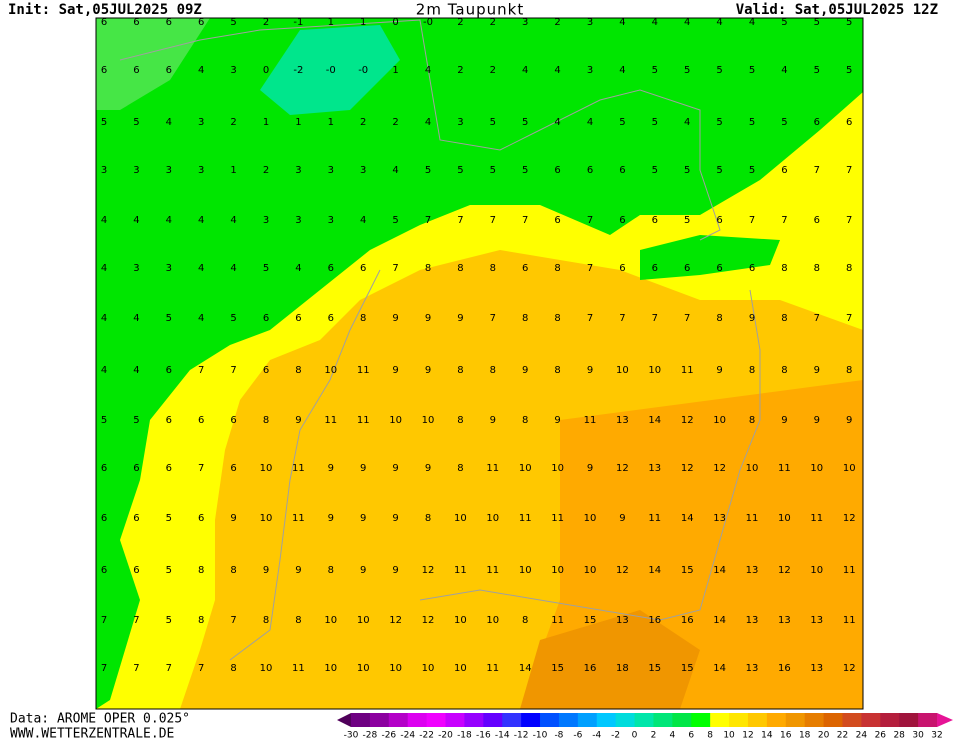 The width and height of the screenshot is (959, 741). Describe the element at coordinates (388, 736) in the screenshot. I see `legend-label: -26` at that location.